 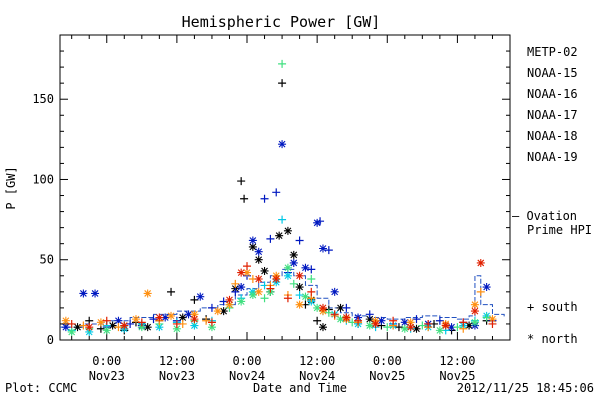 I want to click on legend-south-marker: + south, so click(x=552, y=307).